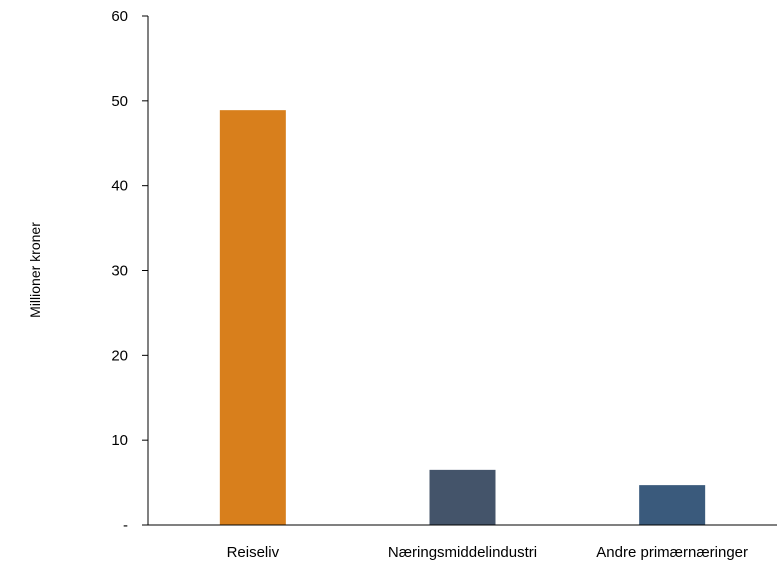  Describe the element at coordinates (119, 271) in the screenshot. I see `y-tick-label: 30` at that location.